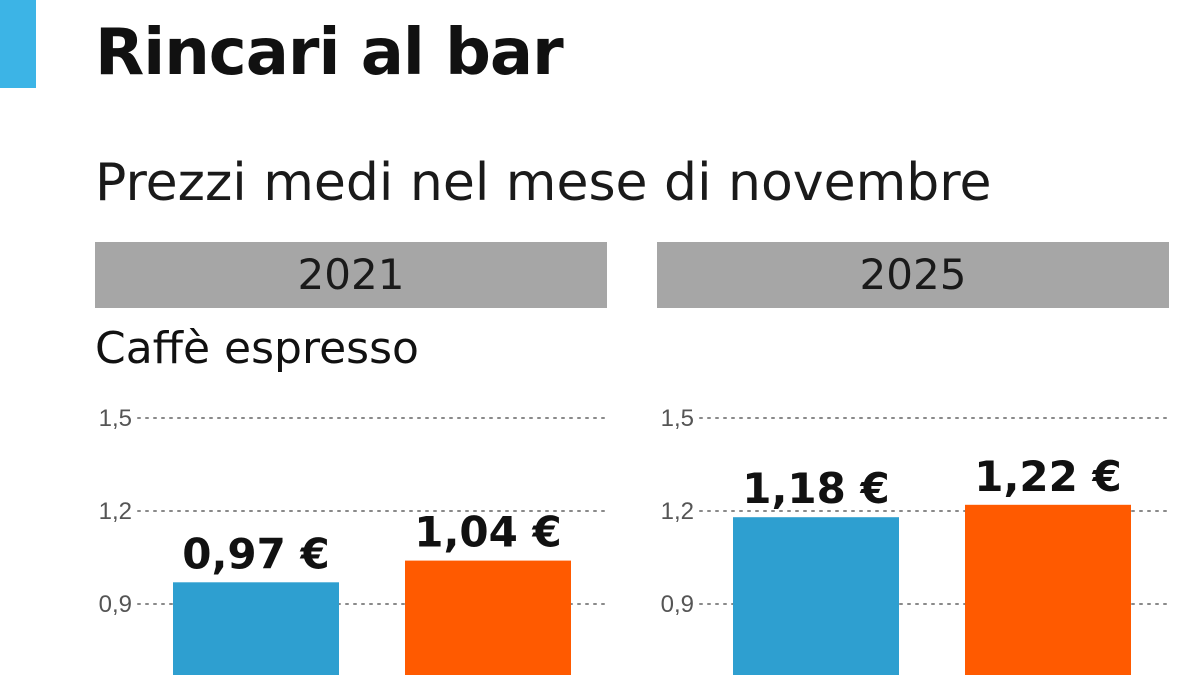  What do you see at coordinates (677, 511) in the screenshot?
I see `y-tick-label-2025-1: 1,2` at bounding box center [677, 511].